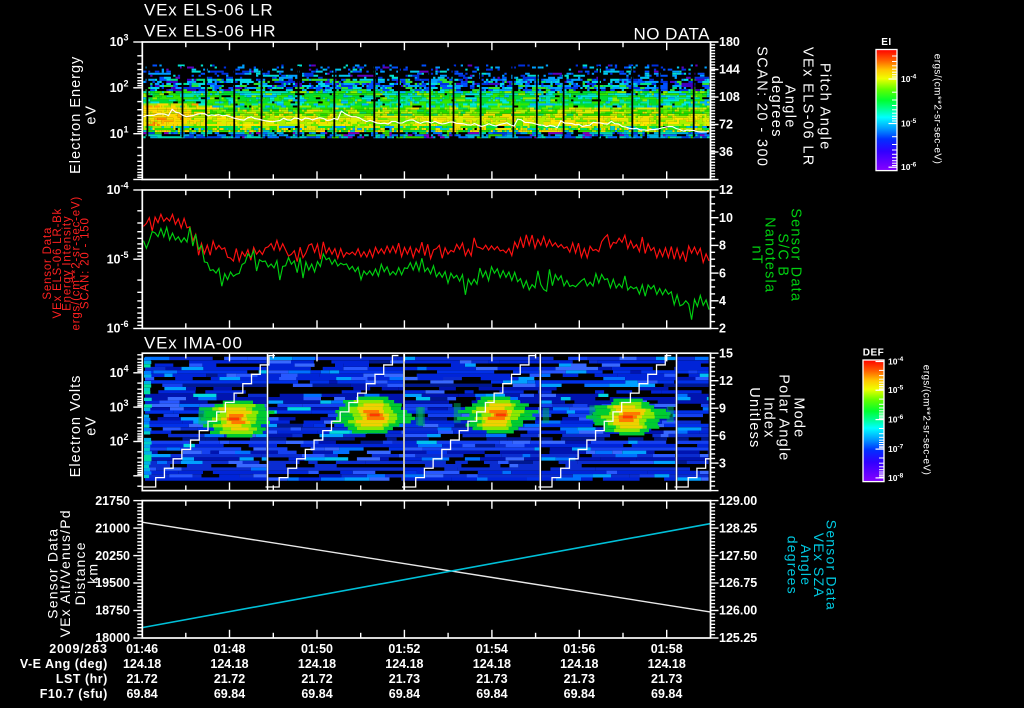 The width and height of the screenshot is (1024, 708). What do you see at coordinates (119, 132) in the screenshot?
I see `svg-text: 101` at bounding box center [119, 132].